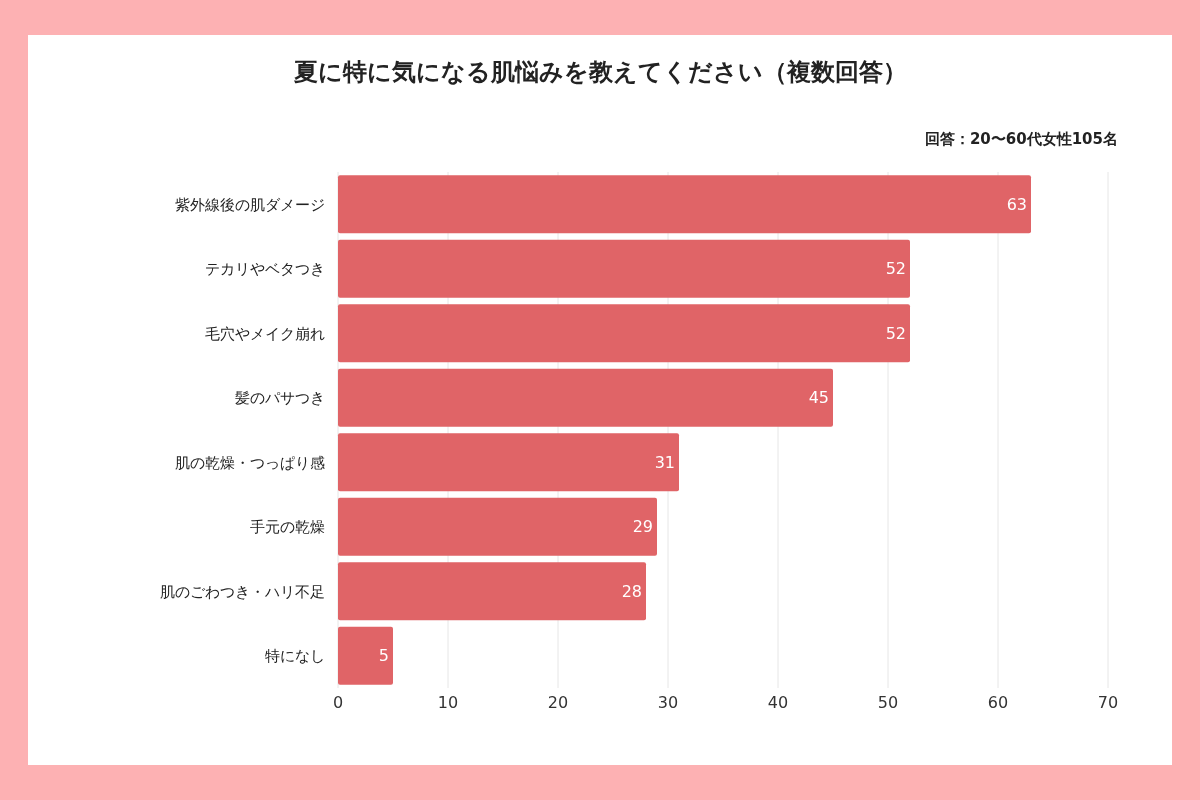  What do you see at coordinates (888, 702) in the screenshot?
I see `x-tick-label: 50` at bounding box center [888, 702].